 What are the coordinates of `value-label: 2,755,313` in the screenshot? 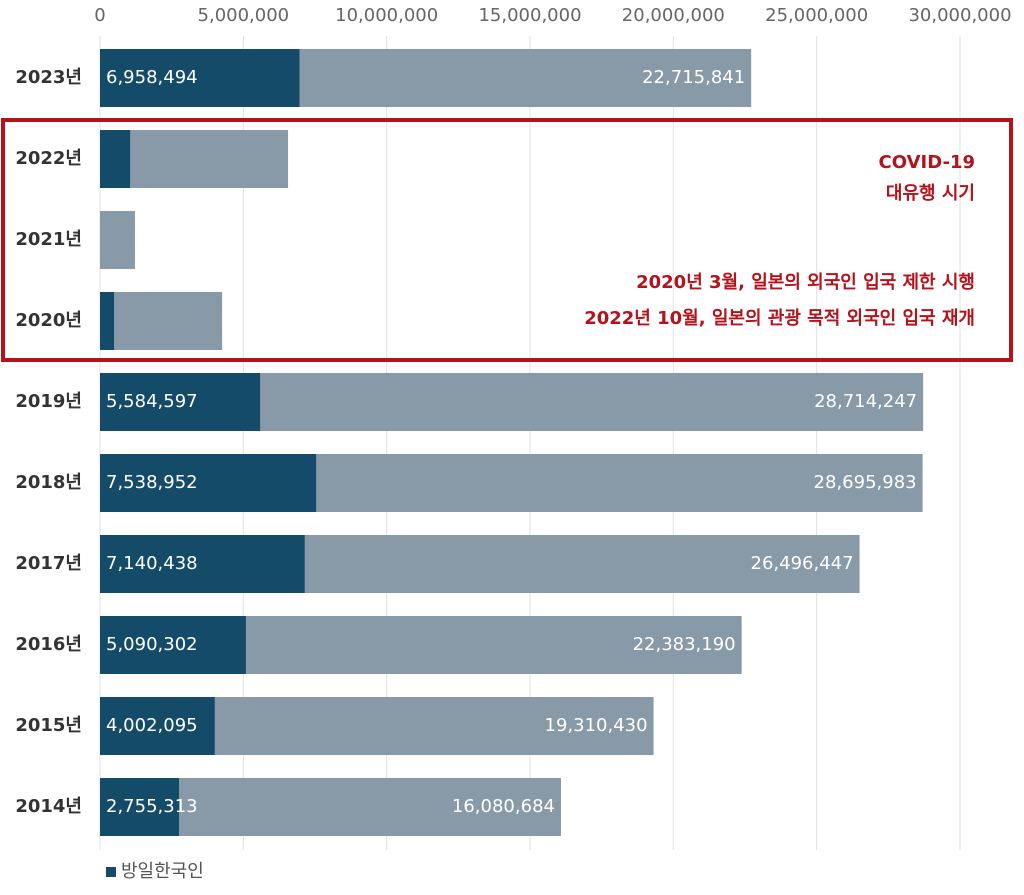 It's located at (152, 806).